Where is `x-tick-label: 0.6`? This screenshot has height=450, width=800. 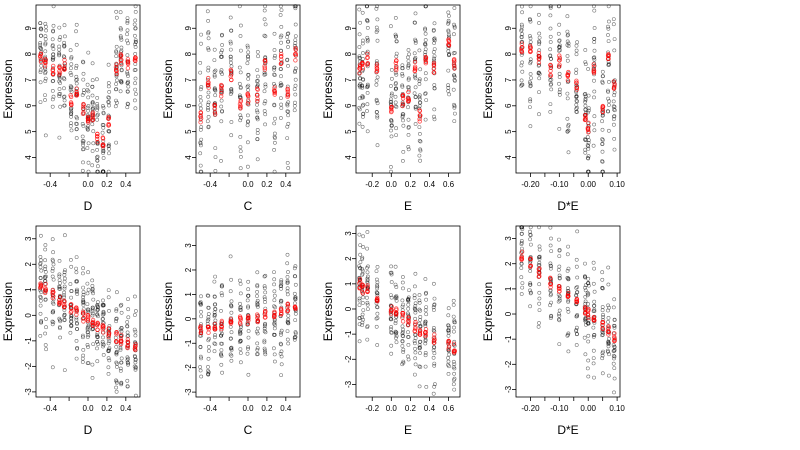
x-tick-label: 0.6 is located at coordinates (449, 408).